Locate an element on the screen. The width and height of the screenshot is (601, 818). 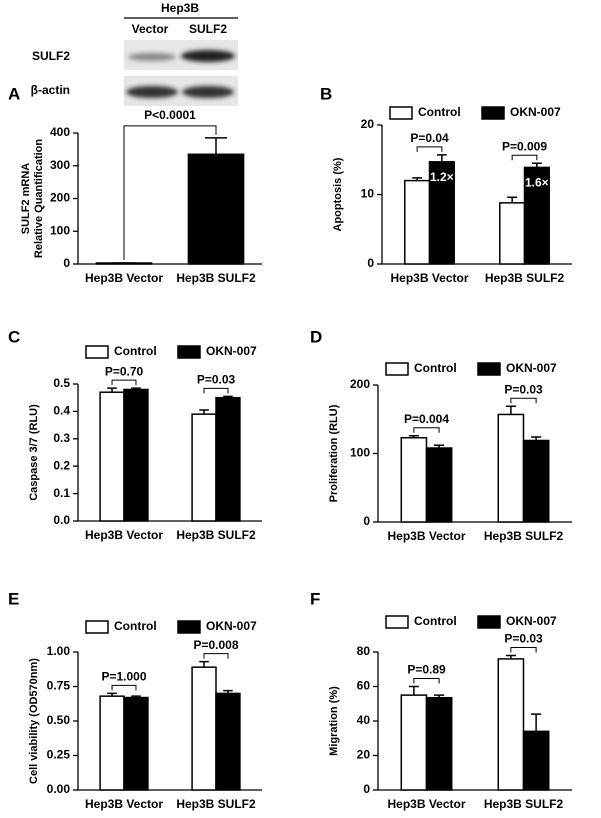
y-tick-label: 0.50 is located at coordinates (59, 720).